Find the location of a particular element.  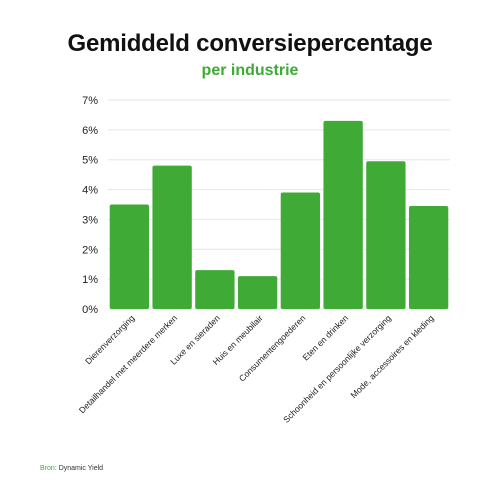

chart-subtitle: per industrie is located at coordinates (250, 70).